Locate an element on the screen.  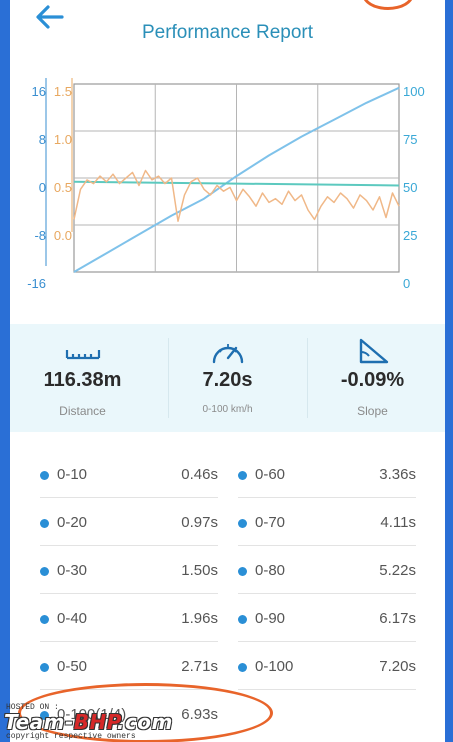
stat-distance-value: 116.38m is located at coordinates (82, 380).